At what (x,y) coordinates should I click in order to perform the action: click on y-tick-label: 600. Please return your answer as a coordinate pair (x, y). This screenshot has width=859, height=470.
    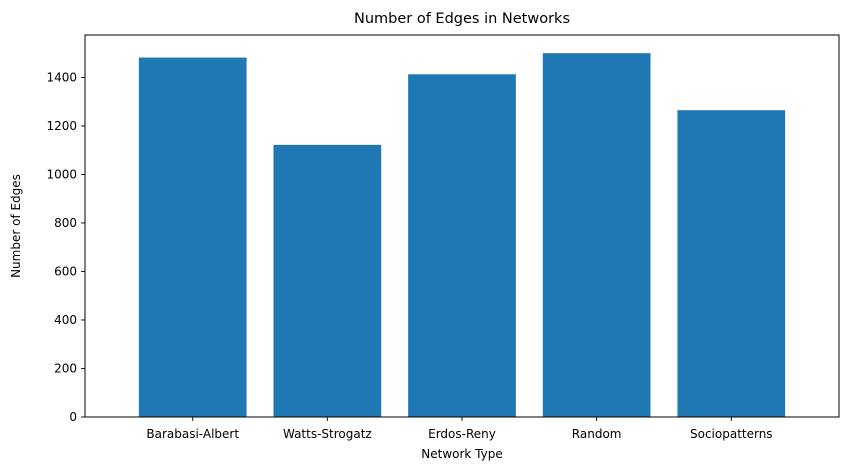
    Looking at the image, I should click on (65, 271).